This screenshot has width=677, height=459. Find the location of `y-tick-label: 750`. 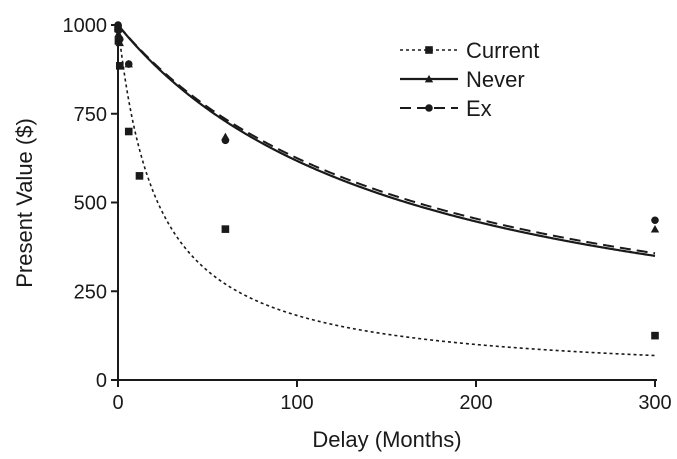

y-tick-label: 750 is located at coordinates (90, 115).